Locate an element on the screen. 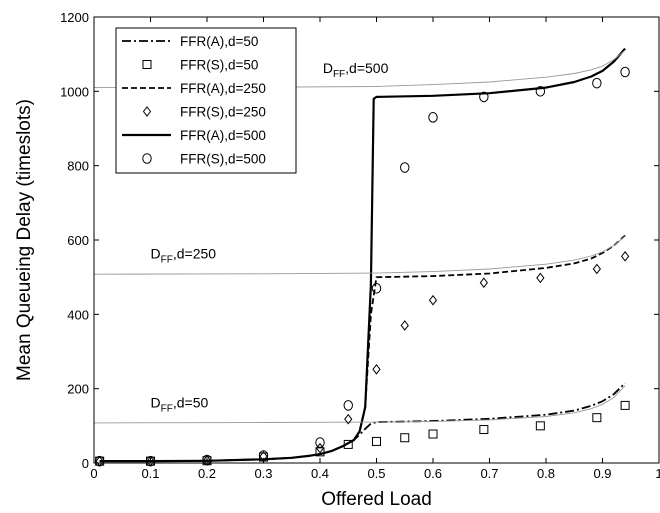  annotation-1-subscript: FF is located at coordinates (339, 74).